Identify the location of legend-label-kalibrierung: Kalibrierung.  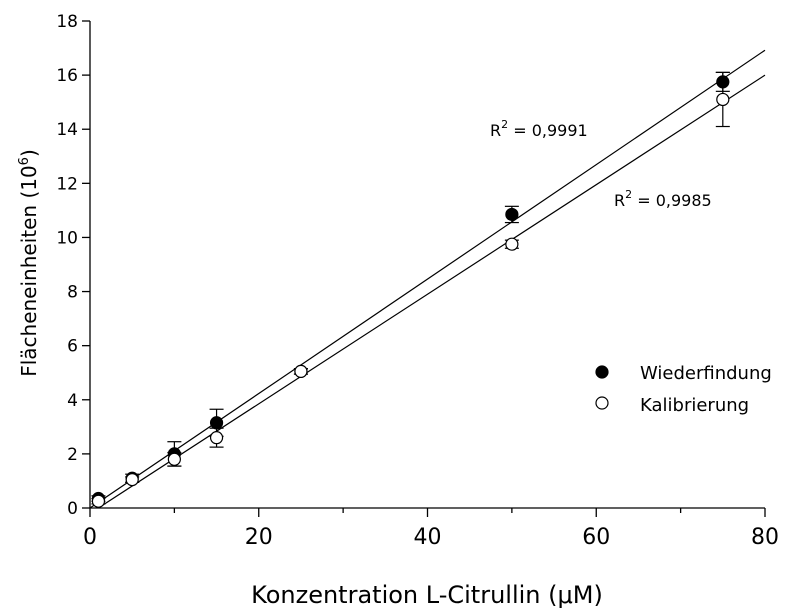
(694, 405).